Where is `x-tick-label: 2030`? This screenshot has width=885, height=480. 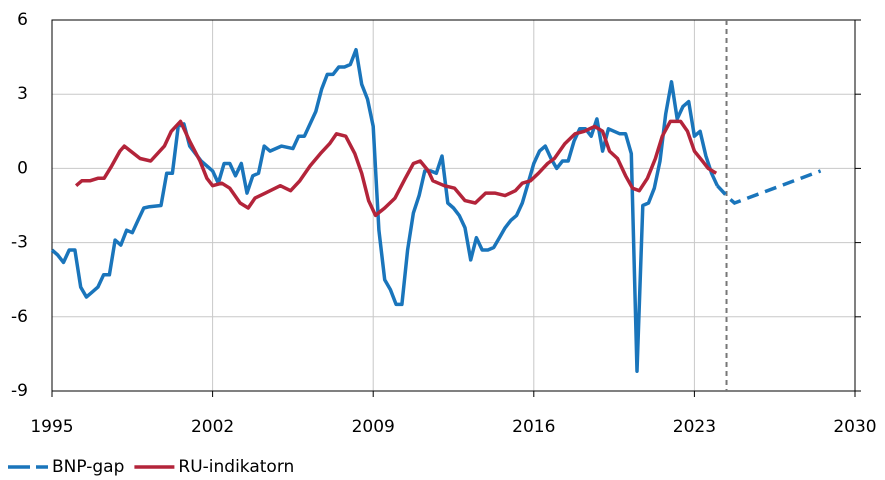 x-tick-label: 2030 is located at coordinates (854, 427).